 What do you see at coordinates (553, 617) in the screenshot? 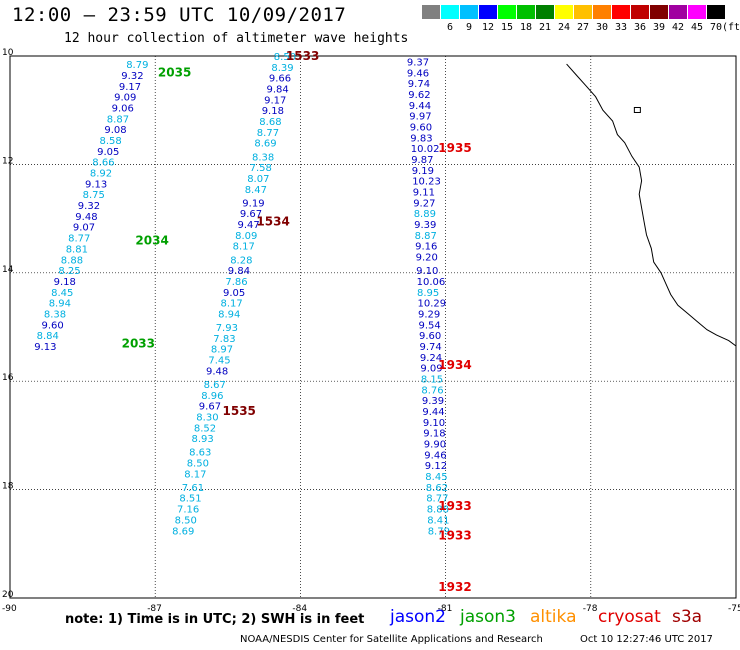
I see `satellite-label-altika: altika` at bounding box center [553, 617].